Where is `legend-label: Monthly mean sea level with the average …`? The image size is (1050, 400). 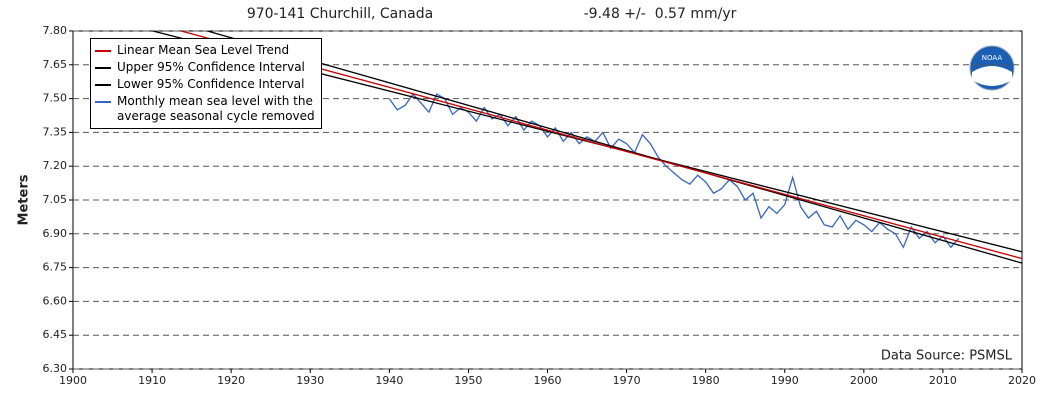
legend-label: Monthly mean sea level with the average … is located at coordinates (216, 108).